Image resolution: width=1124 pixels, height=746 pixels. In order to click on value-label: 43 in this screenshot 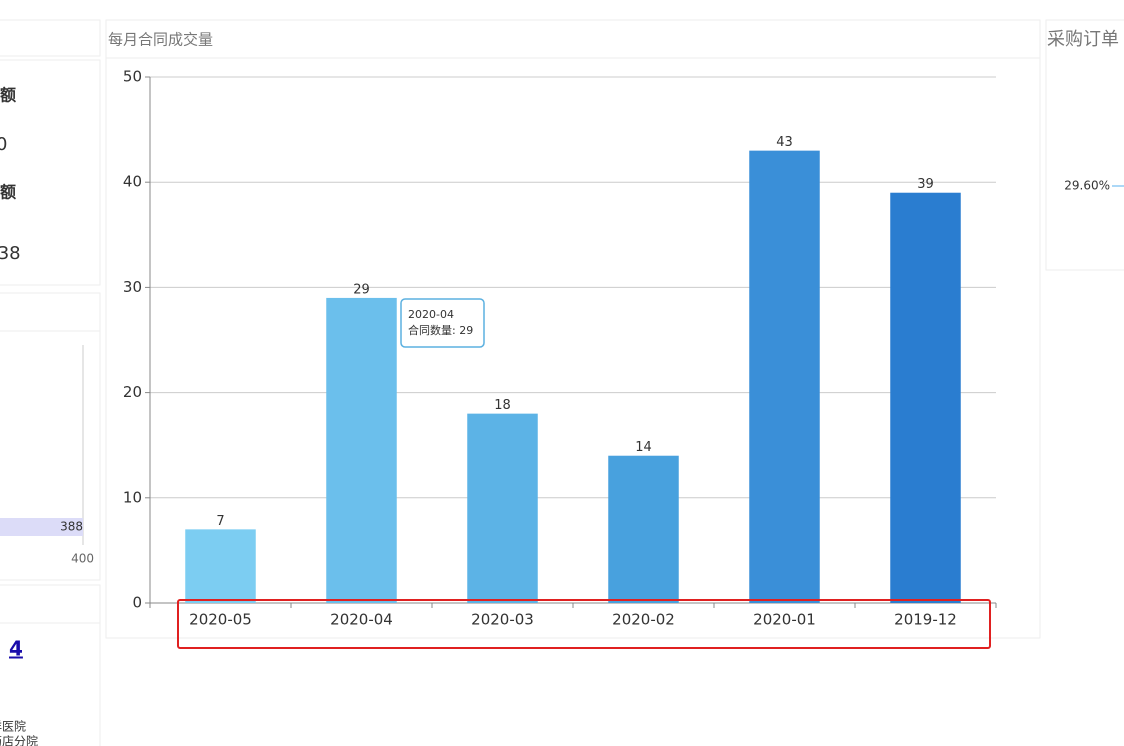, I will do `click(784, 142)`.